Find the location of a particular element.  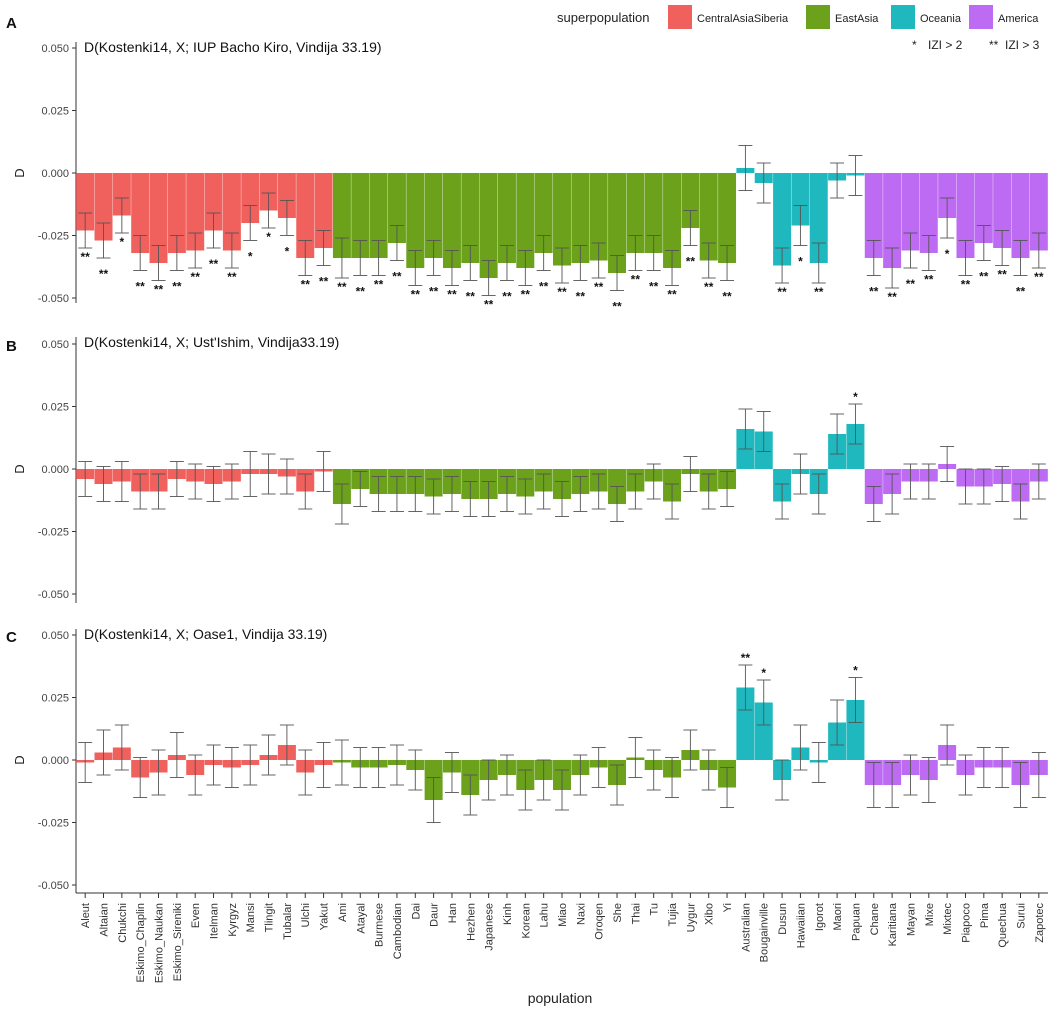

bar-kinh is located at coordinates (506, 218).